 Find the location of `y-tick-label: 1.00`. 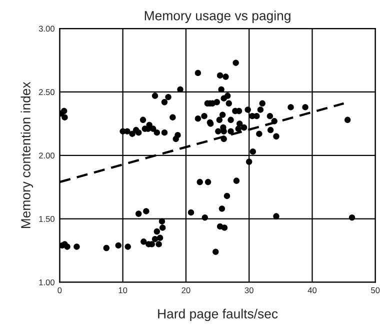

y-tick-label: 1.00 is located at coordinates (46, 282).